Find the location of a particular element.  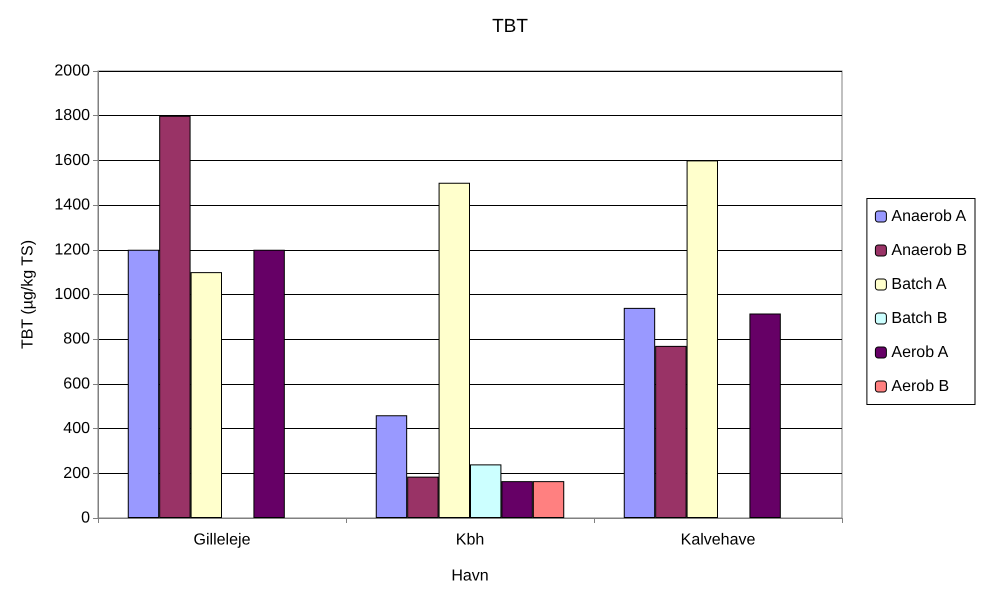

y-tick-label: 1400 is located at coordinates (72, 205).